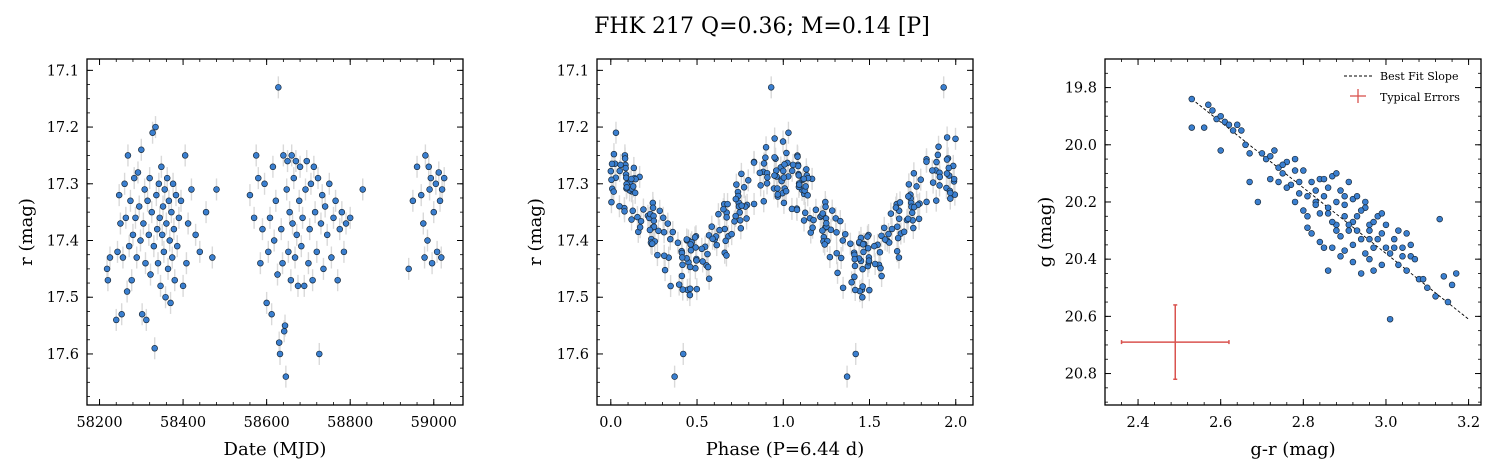  What do you see at coordinates (955, 423) in the screenshot?
I see `x-tick-label: 2.0` at bounding box center [955, 423].